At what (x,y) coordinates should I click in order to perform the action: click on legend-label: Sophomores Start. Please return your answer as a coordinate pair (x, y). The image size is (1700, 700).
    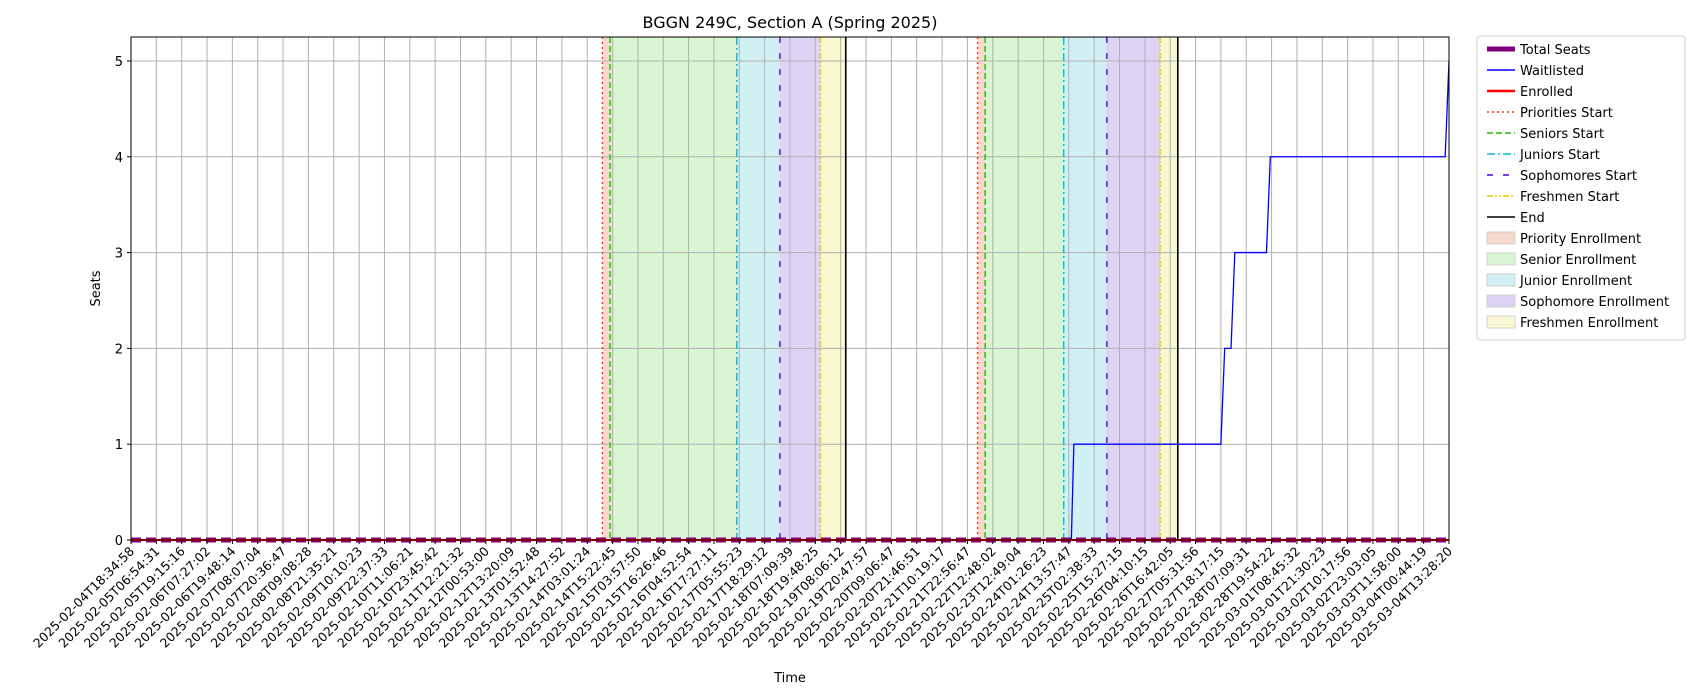
    Looking at the image, I should click on (1578, 176).